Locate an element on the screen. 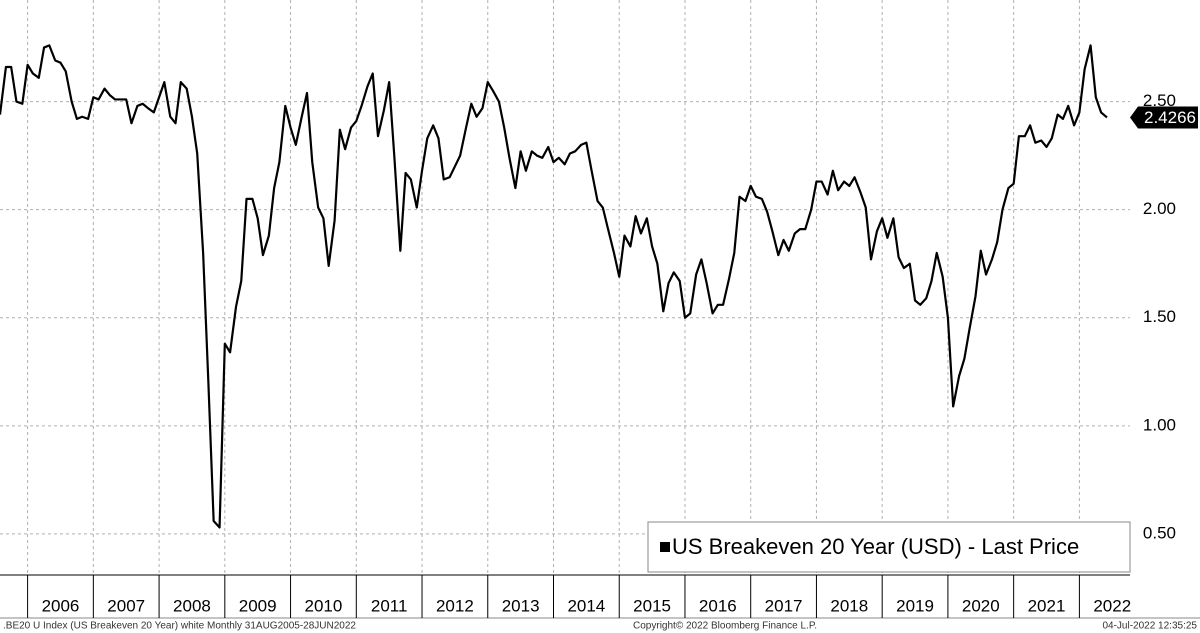 The width and height of the screenshot is (1200, 633). x-tick-label: 2021 is located at coordinates (1047, 605).